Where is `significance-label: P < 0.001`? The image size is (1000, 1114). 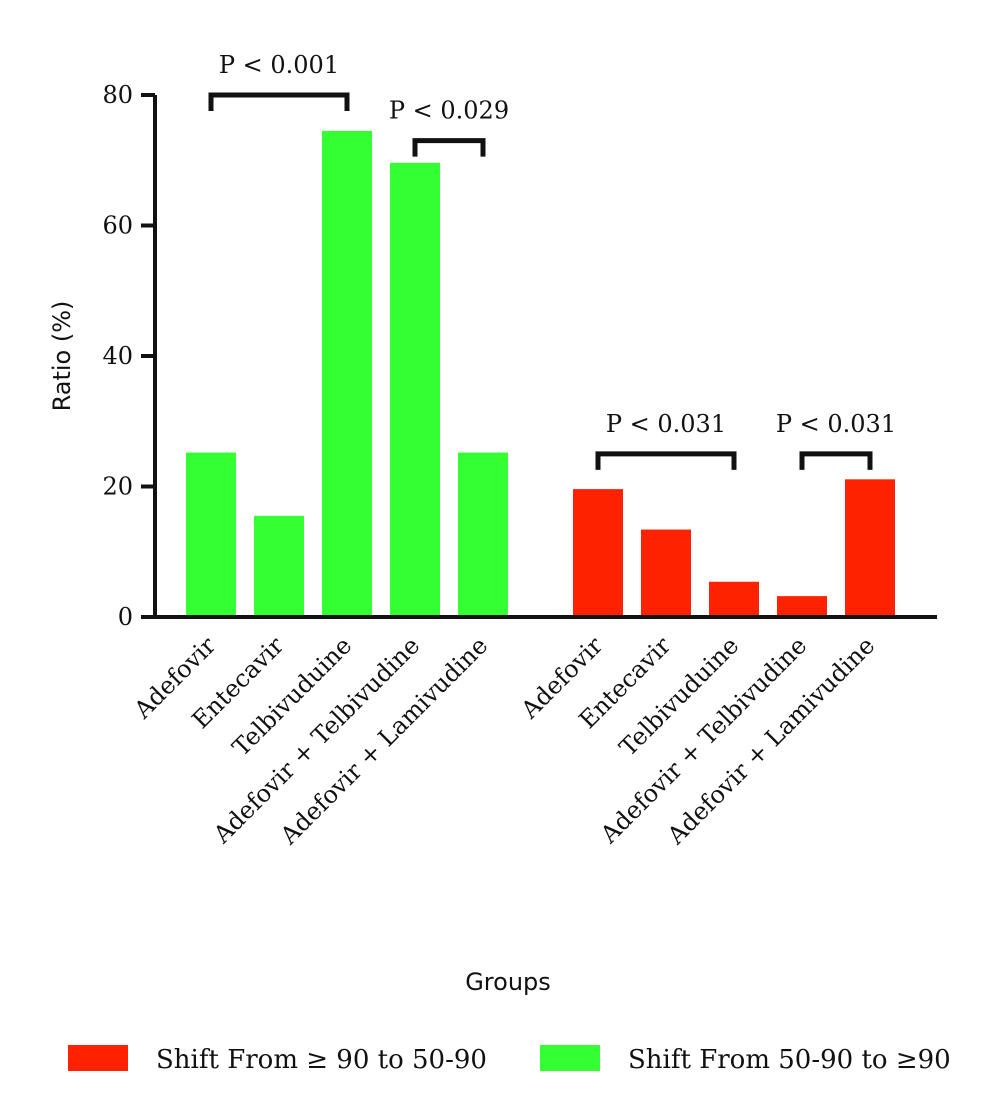 significance-label: P < 0.001 is located at coordinates (279, 65).